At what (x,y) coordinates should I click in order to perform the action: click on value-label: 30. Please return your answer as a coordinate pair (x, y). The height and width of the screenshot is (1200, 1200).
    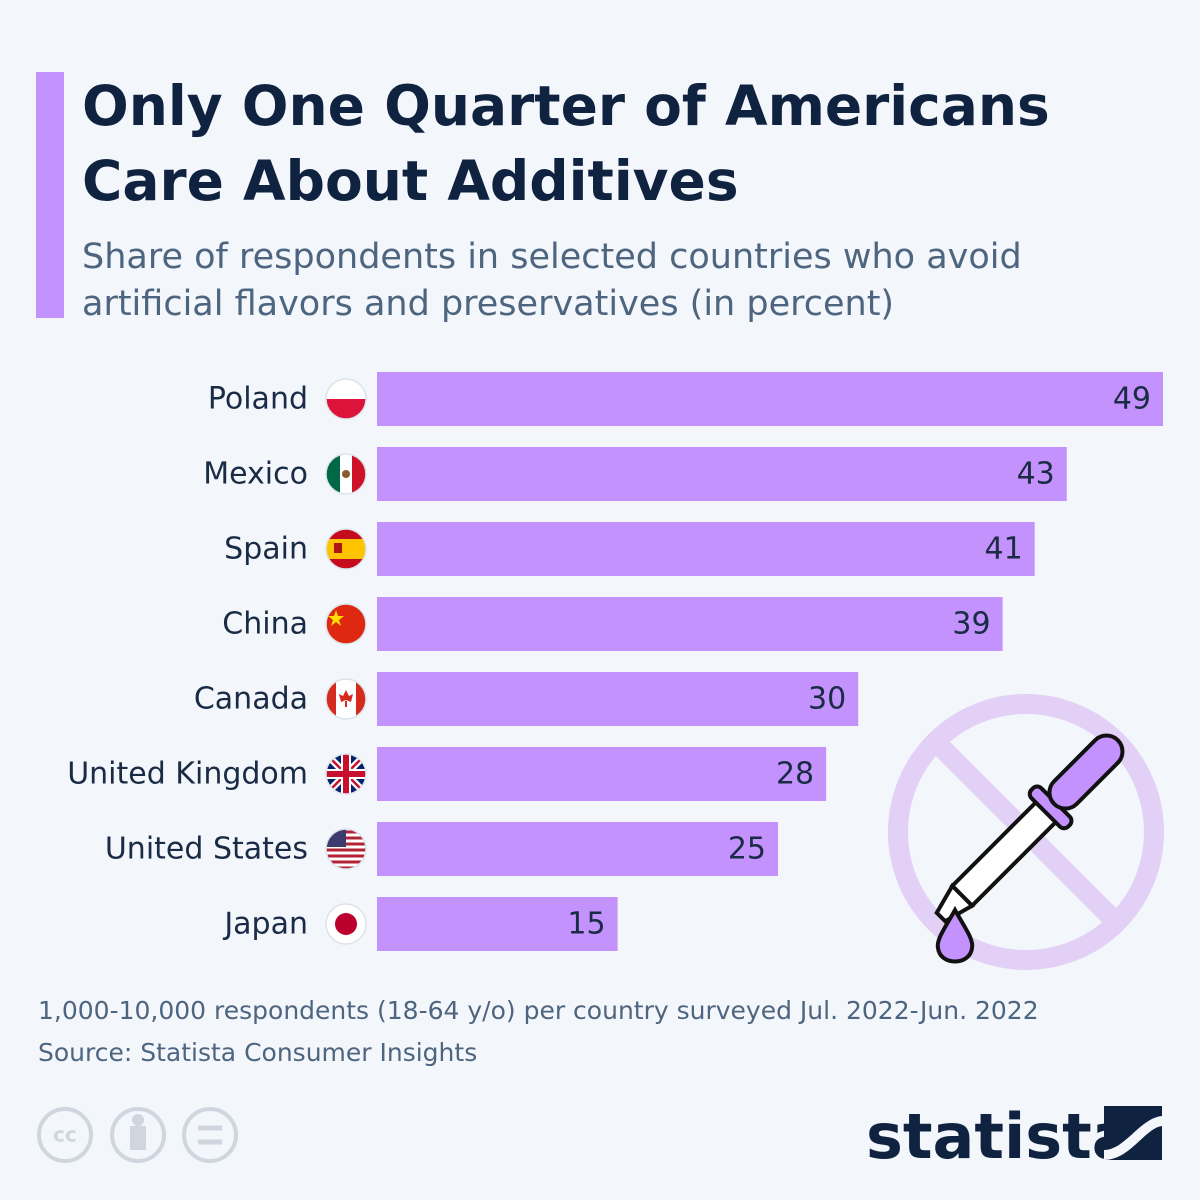
    Looking at the image, I should click on (827, 699).